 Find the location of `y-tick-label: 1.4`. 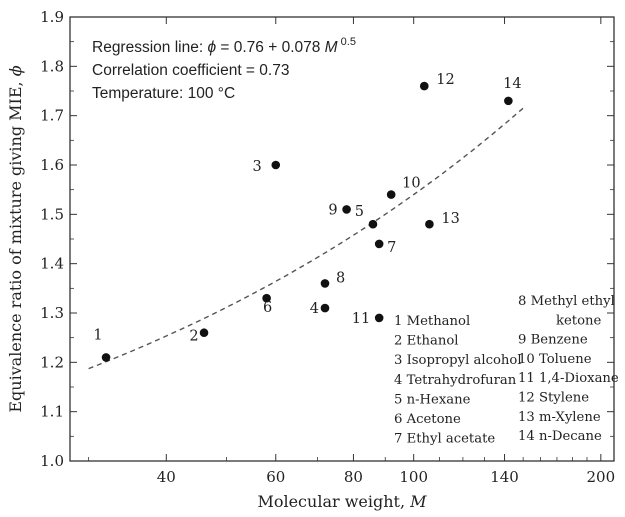

y-tick-label: 1.4 is located at coordinates (52, 264).